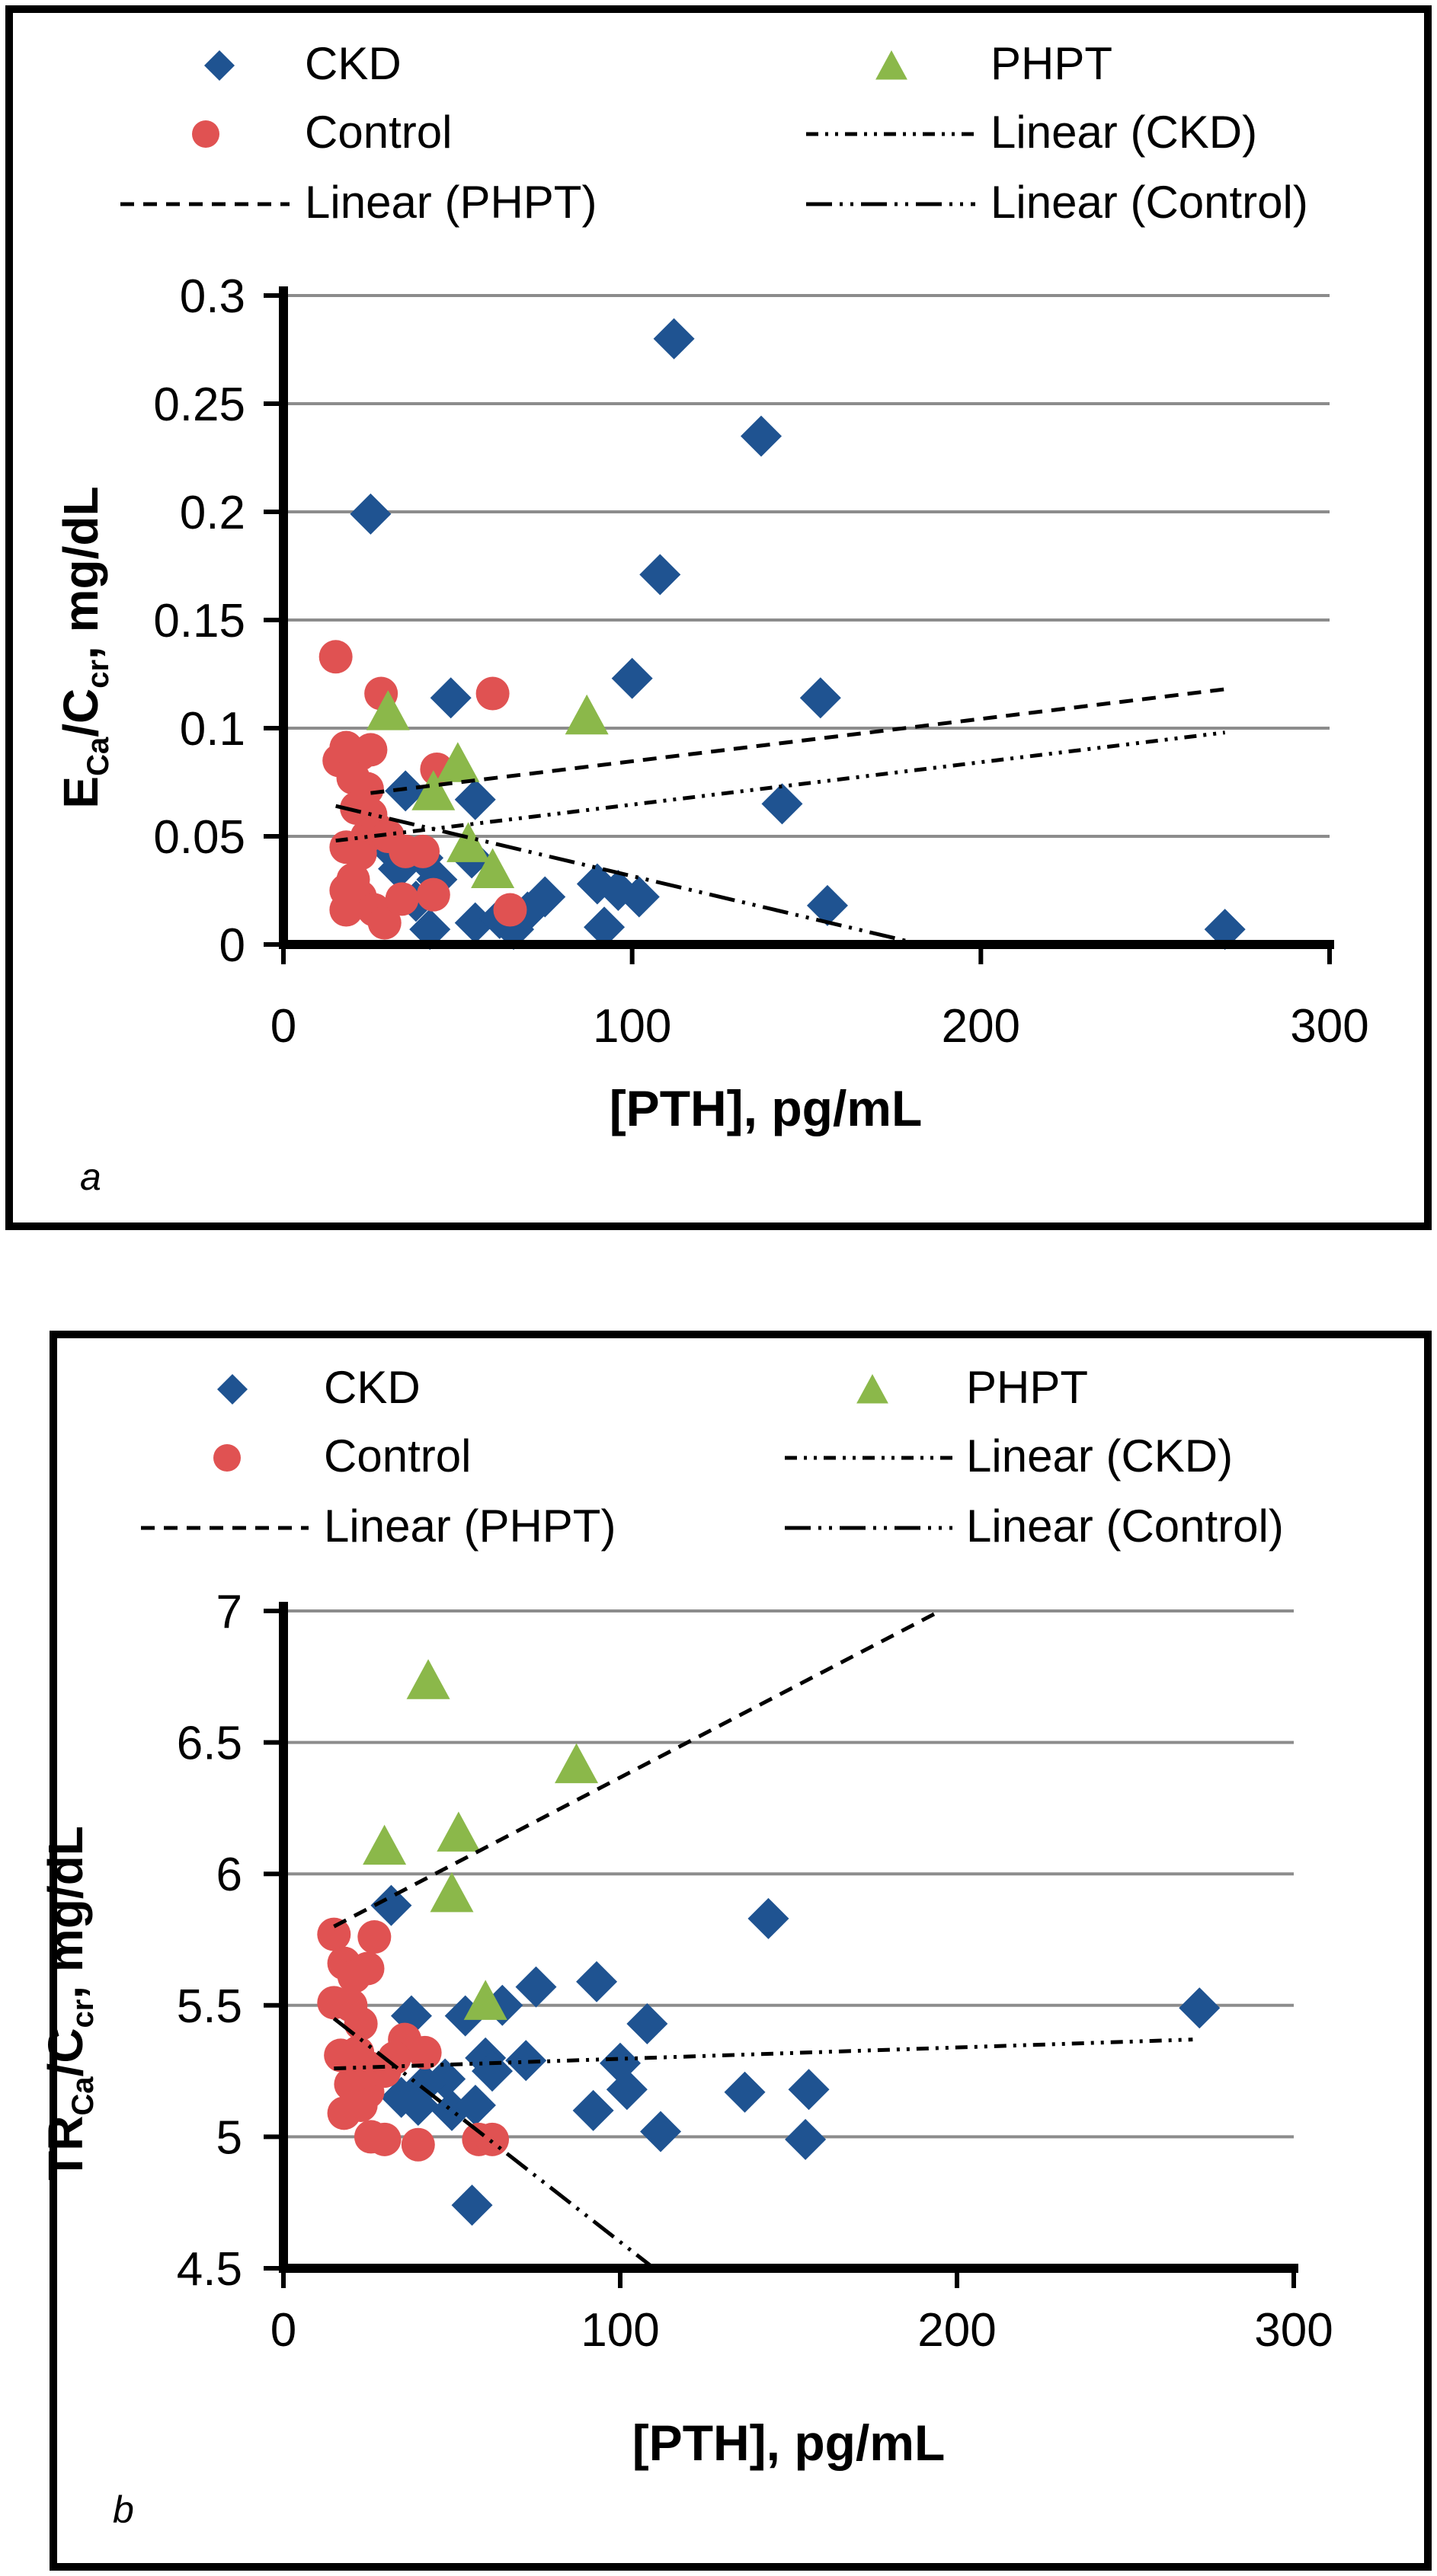 The image size is (1437, 2576). I want to click on y-axis-label-a: ECa/Ccr, mg/dL, so click(84, 647).